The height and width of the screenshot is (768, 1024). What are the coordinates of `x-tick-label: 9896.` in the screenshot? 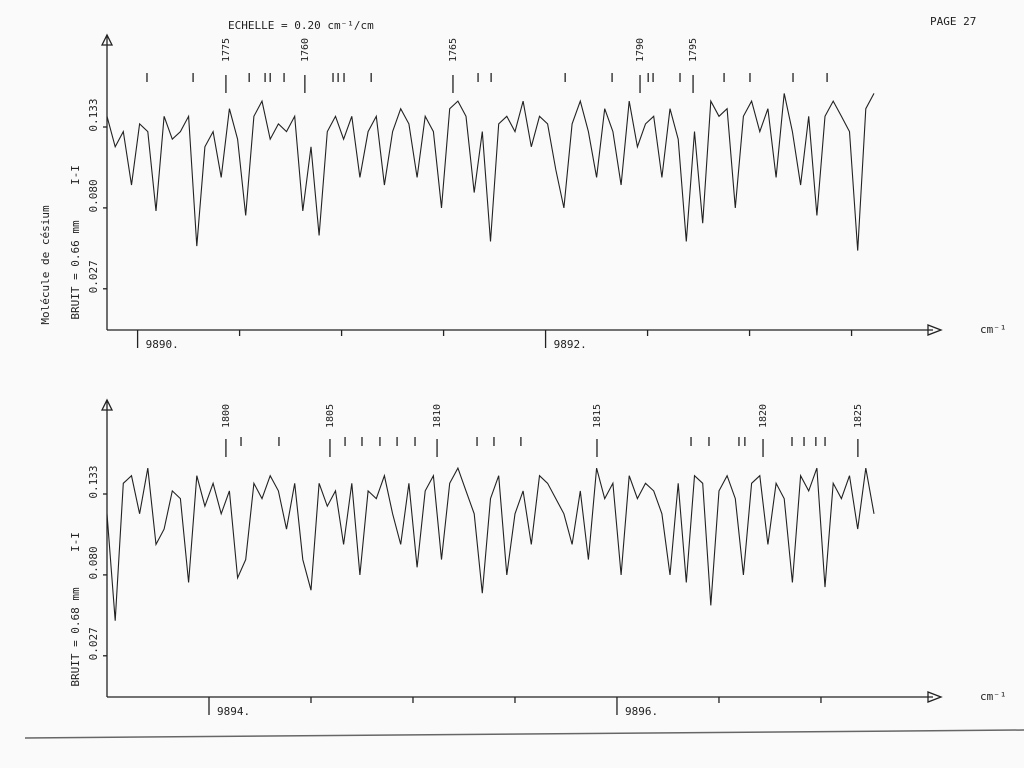 It's located at (641, 711).